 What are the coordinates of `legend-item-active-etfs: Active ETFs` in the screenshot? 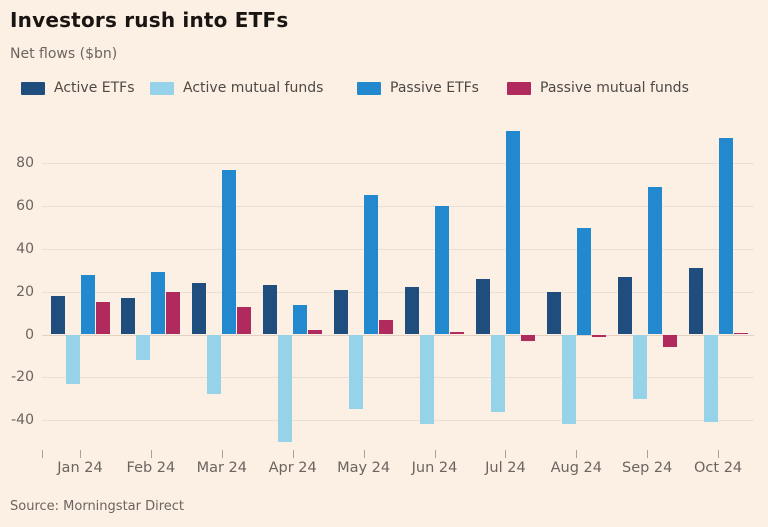 It's located at (78, 88).